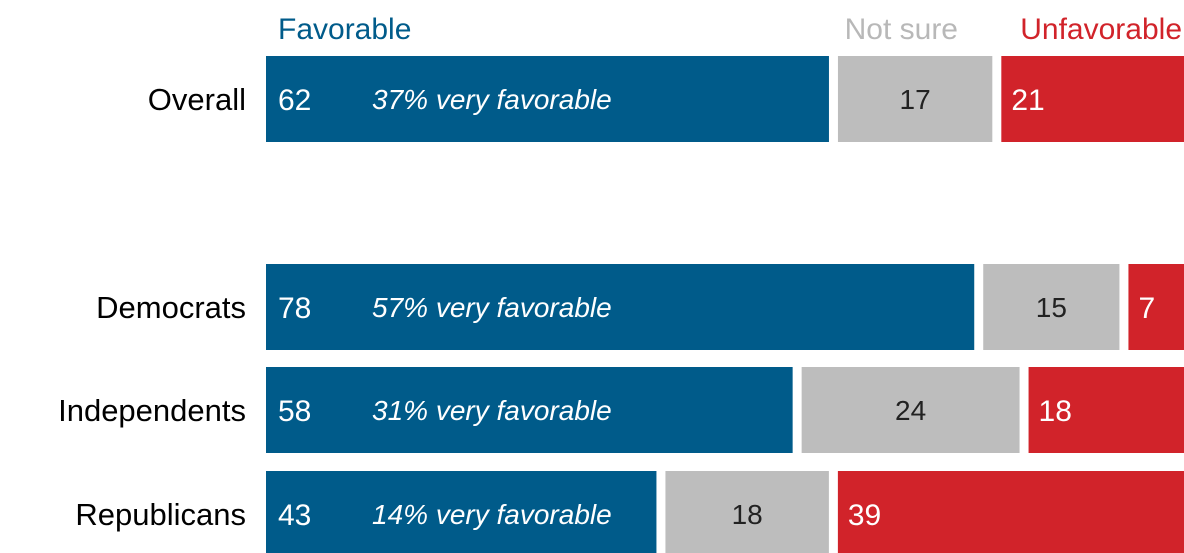 The width and height of the screenshot is (1184, 553). What do you see at coordinates (864, 515) in the screenshot?
I see `value-unfavorable-republicans: 39` at bounding box center [864, 515].